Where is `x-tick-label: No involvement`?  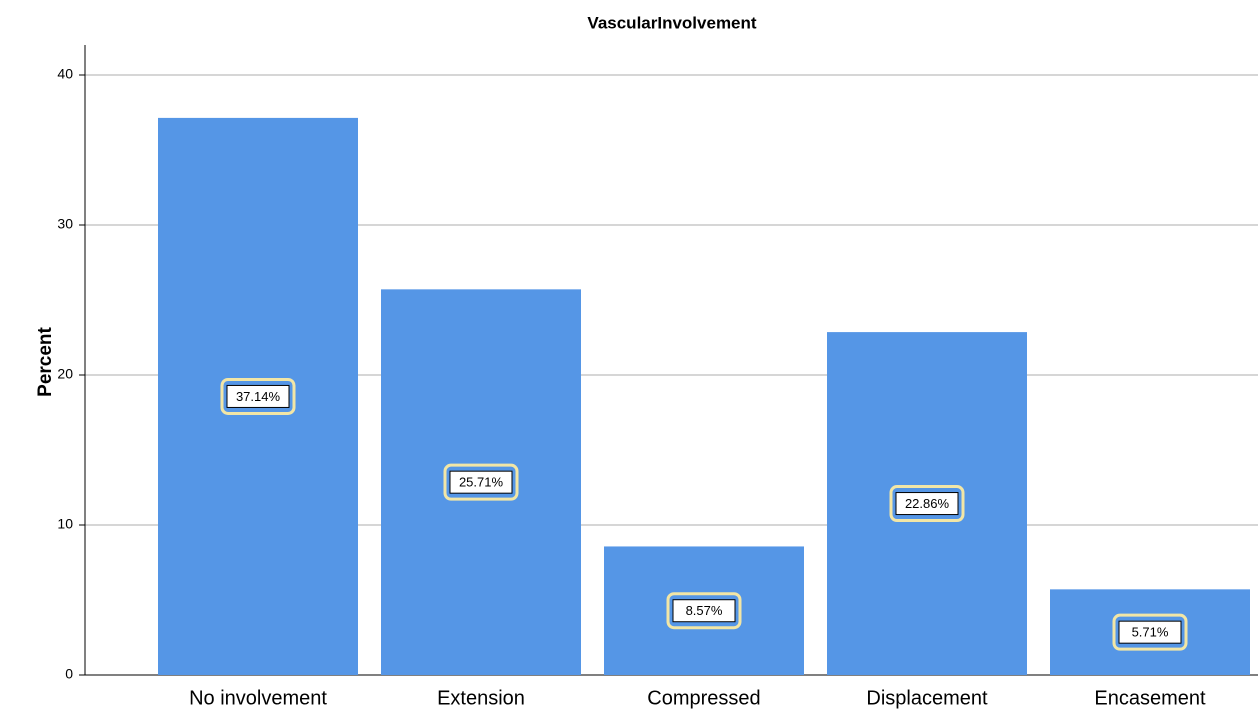
x-tick-label: No involvement is located at coordinates (258, 698).